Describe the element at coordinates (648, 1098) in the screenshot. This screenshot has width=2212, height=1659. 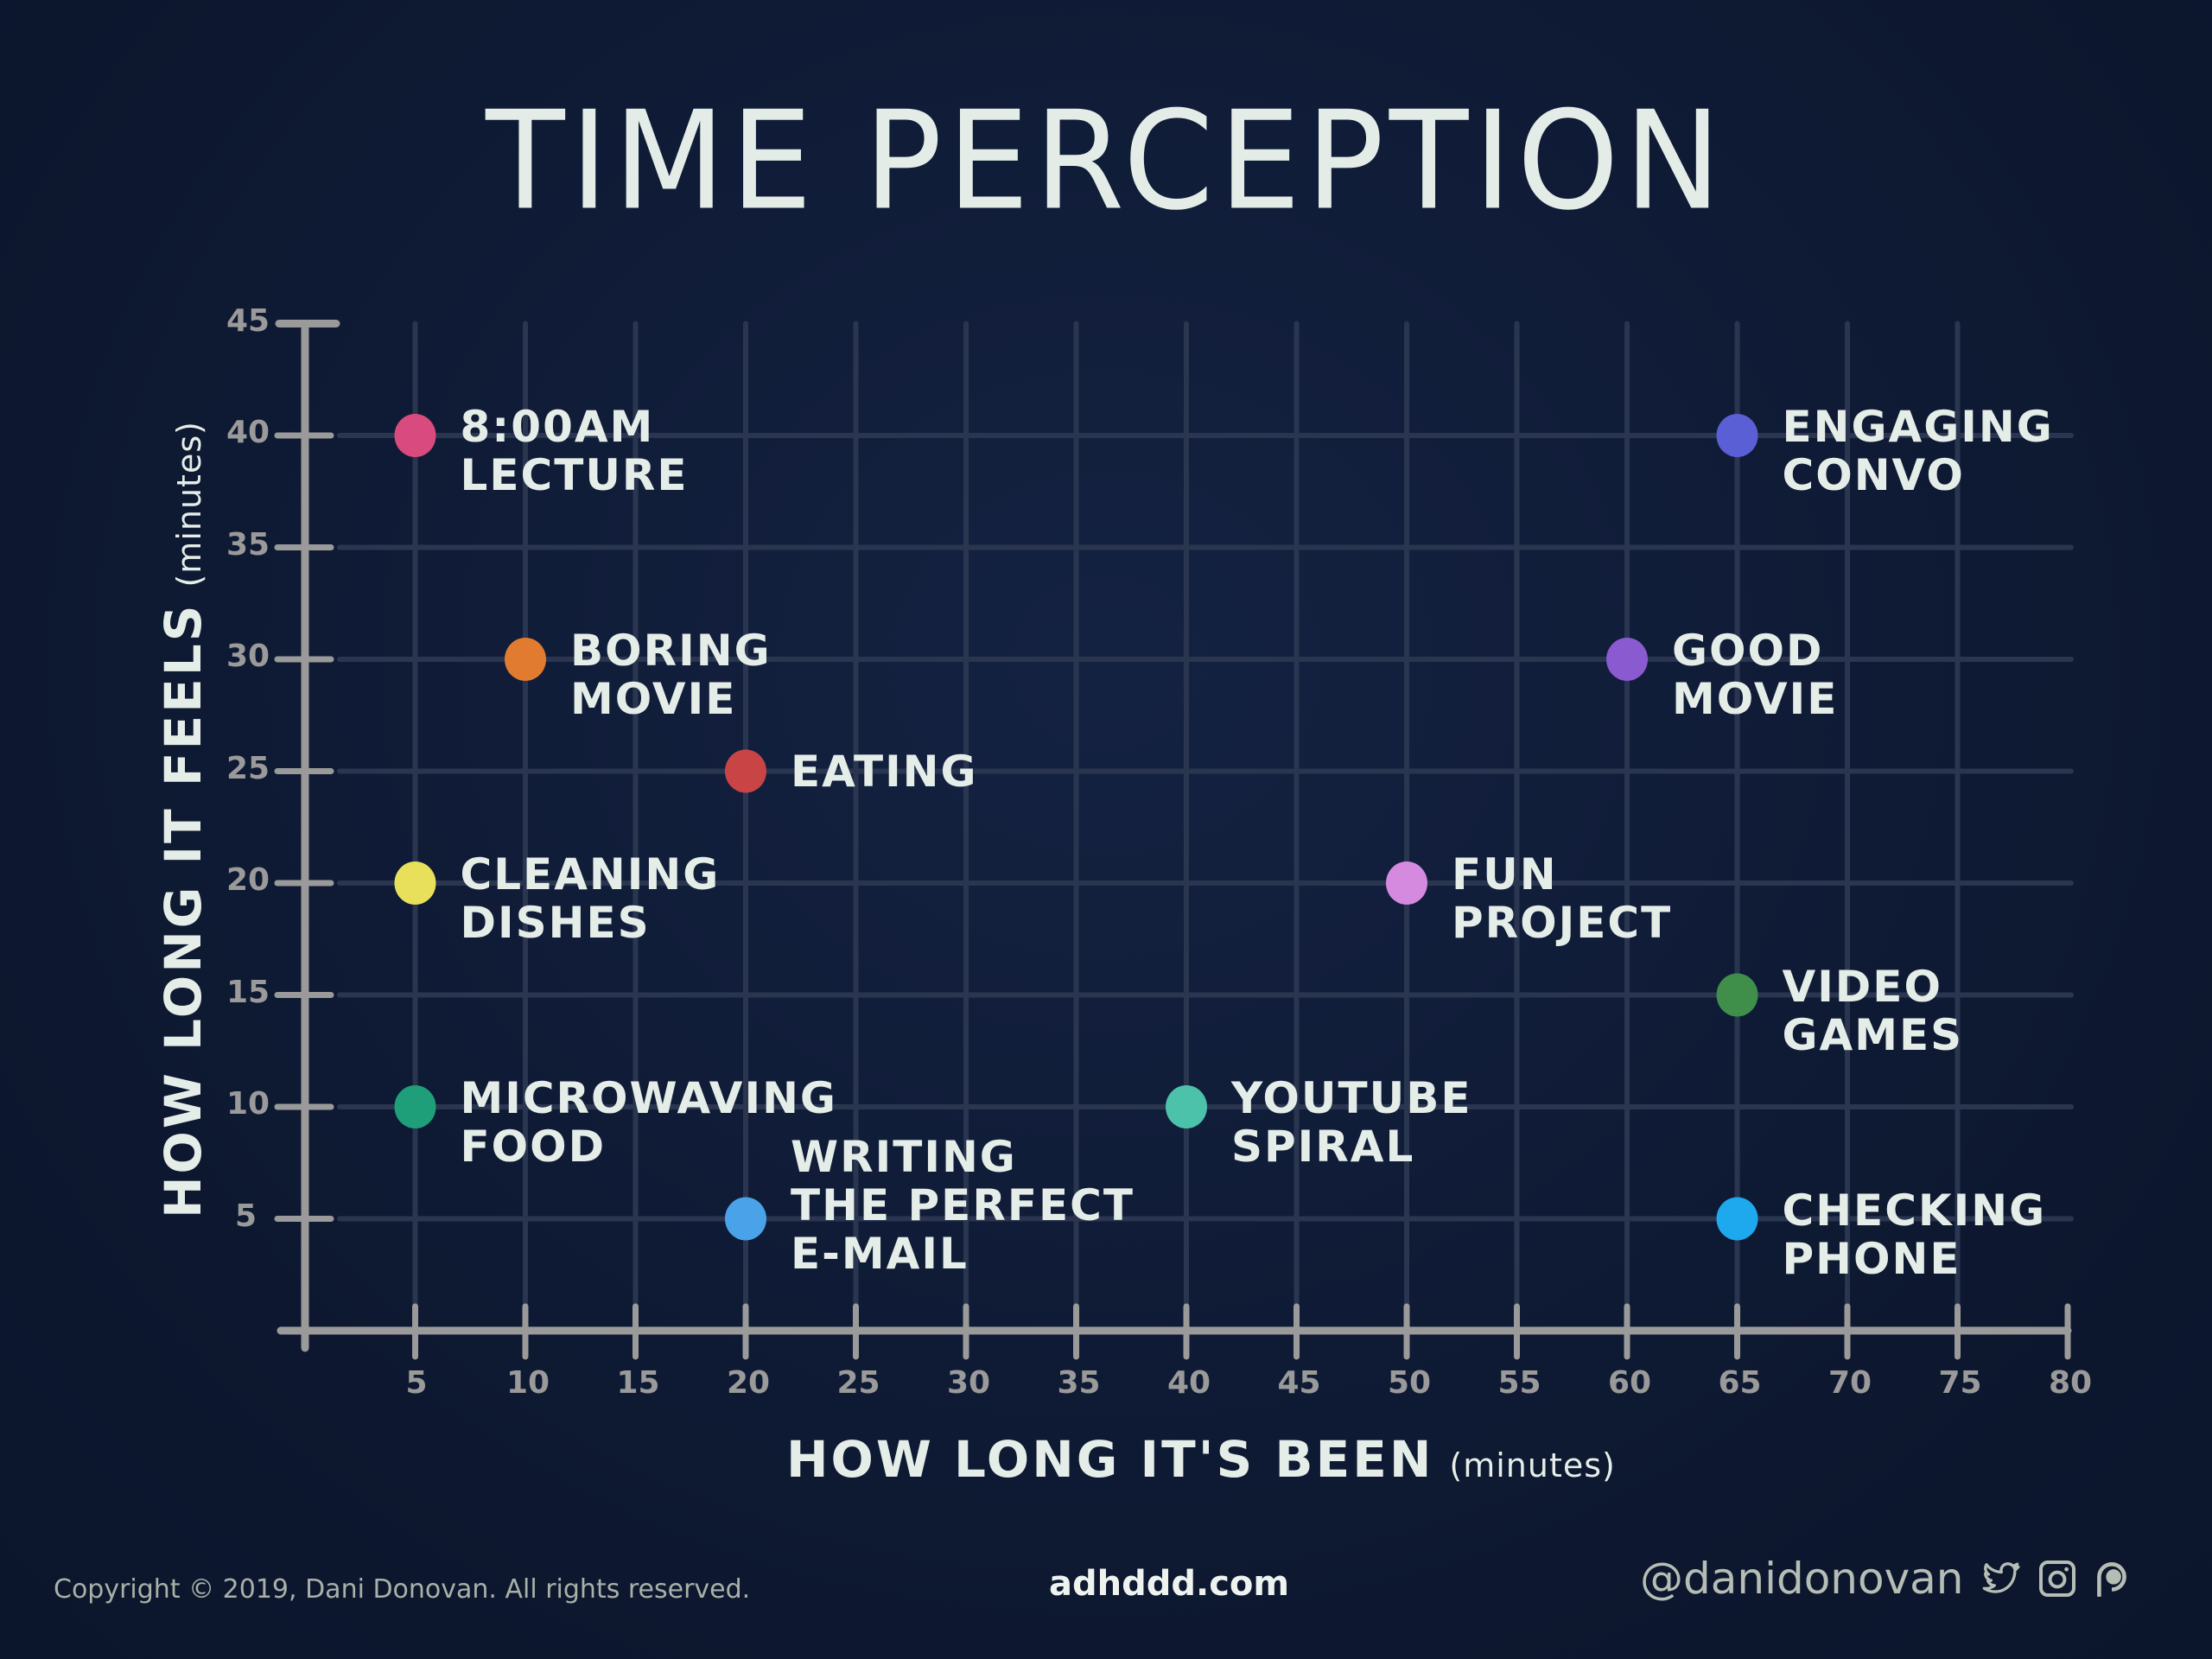
I see `point-label-line: MICROWAVING` at that location.